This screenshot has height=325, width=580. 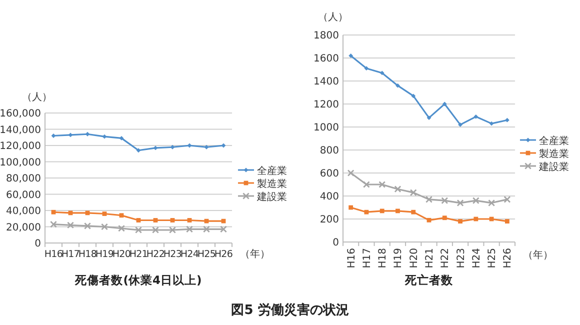 What do you see at coordinates (326, 105) in the screenshot?
I see `y-tick-label: 1200` at bounding box center [326, 105].